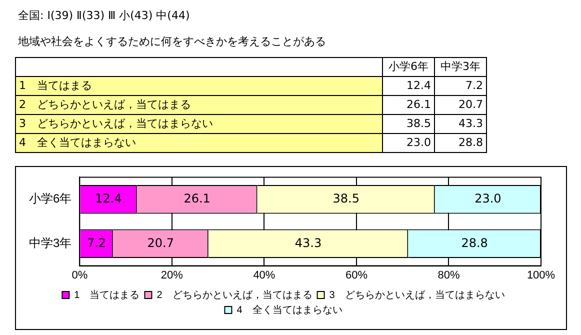 This screenshot has width=581, height=335. What do you see at coordinates (418, 85) in the screenshot?
I see `text: 12.4` at bounding box center [418, 85].